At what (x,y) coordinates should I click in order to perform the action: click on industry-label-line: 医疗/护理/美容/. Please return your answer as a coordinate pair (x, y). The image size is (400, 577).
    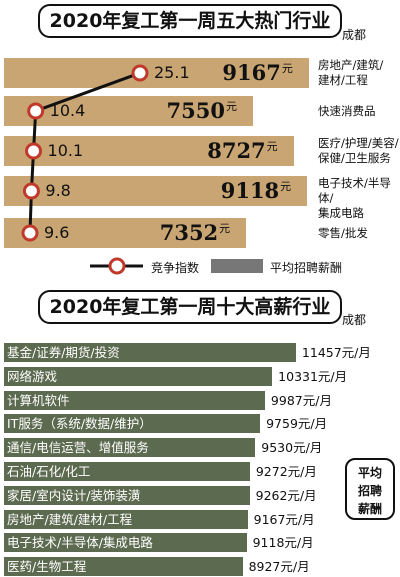
    Looking at the image, I should click on (358, 143).